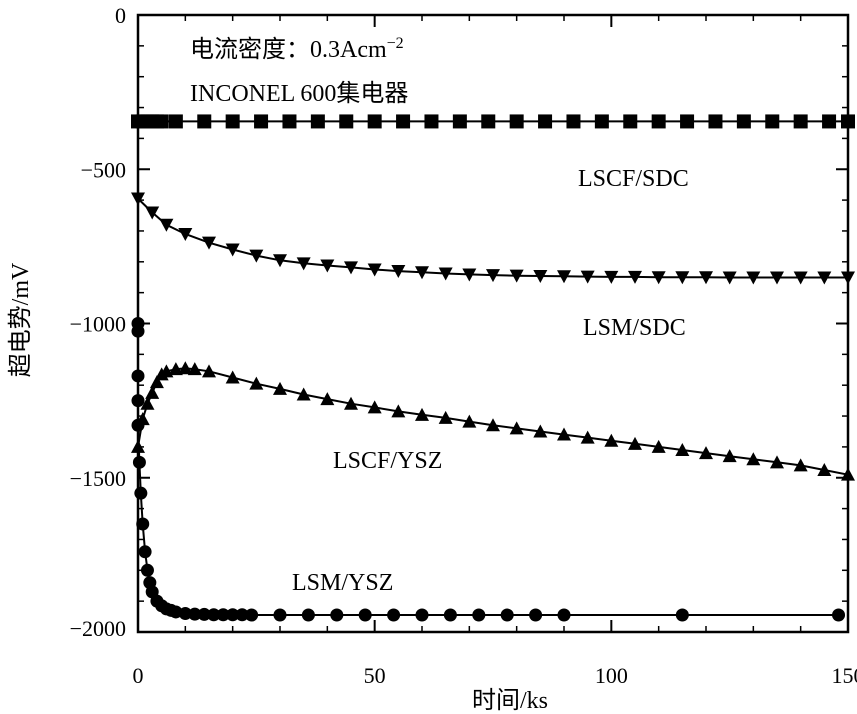 This screenshot has height=714, width=857. What do you see at coordinates (98, 478) in the screenshot?
I see `y-tick-label: −1500` at bounding box center [98, 478].